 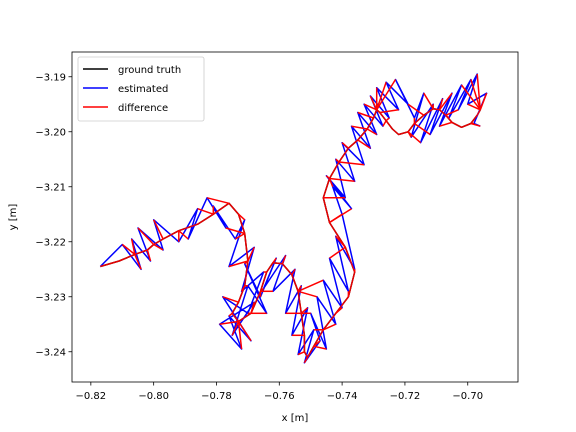 What do you see at coordinates (405, 396) in the screenshot?
I see `x-tick-label: −0.72` at bounding box center [405, 396].